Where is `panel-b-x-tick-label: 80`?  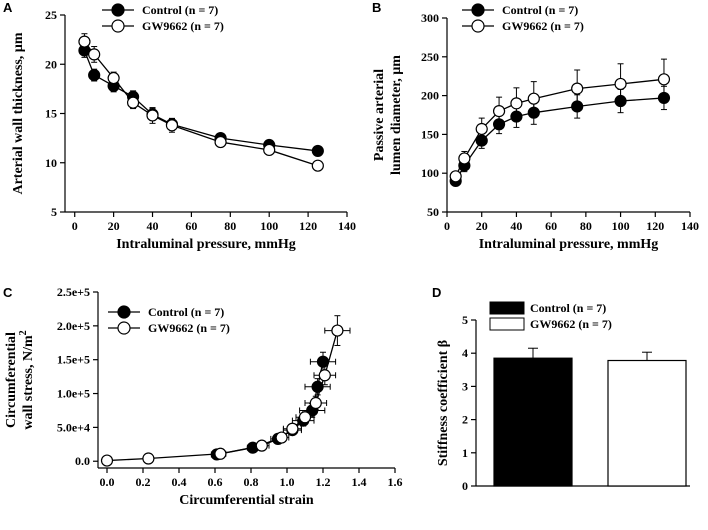 panel-b-x-tick-label: 80 is located at coordinates (586, 226).